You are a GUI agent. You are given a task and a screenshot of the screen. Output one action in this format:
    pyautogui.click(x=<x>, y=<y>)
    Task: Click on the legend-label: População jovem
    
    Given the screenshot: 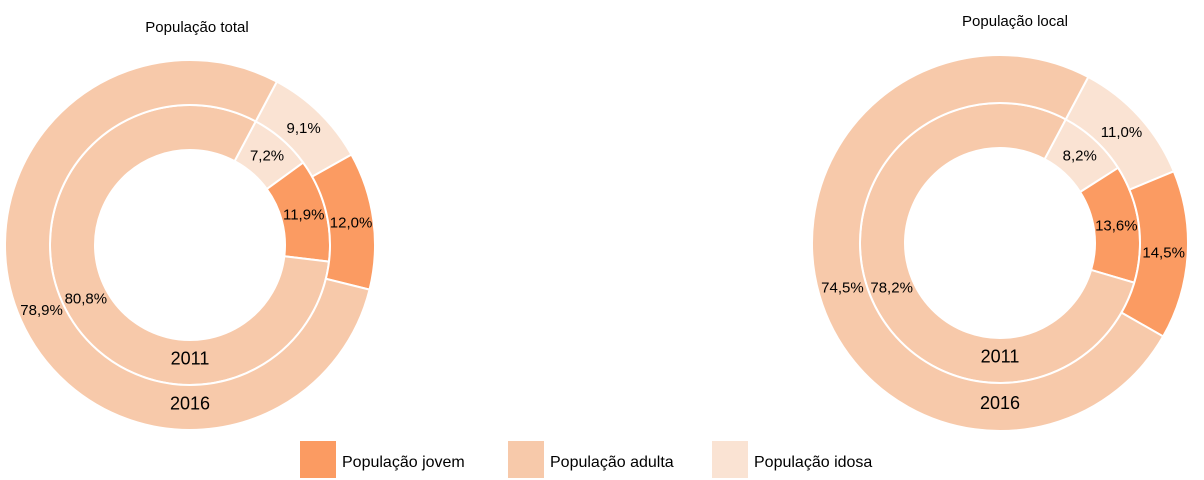 What is the action you would take?
    pyautogui.click(x=403, y=462)
    